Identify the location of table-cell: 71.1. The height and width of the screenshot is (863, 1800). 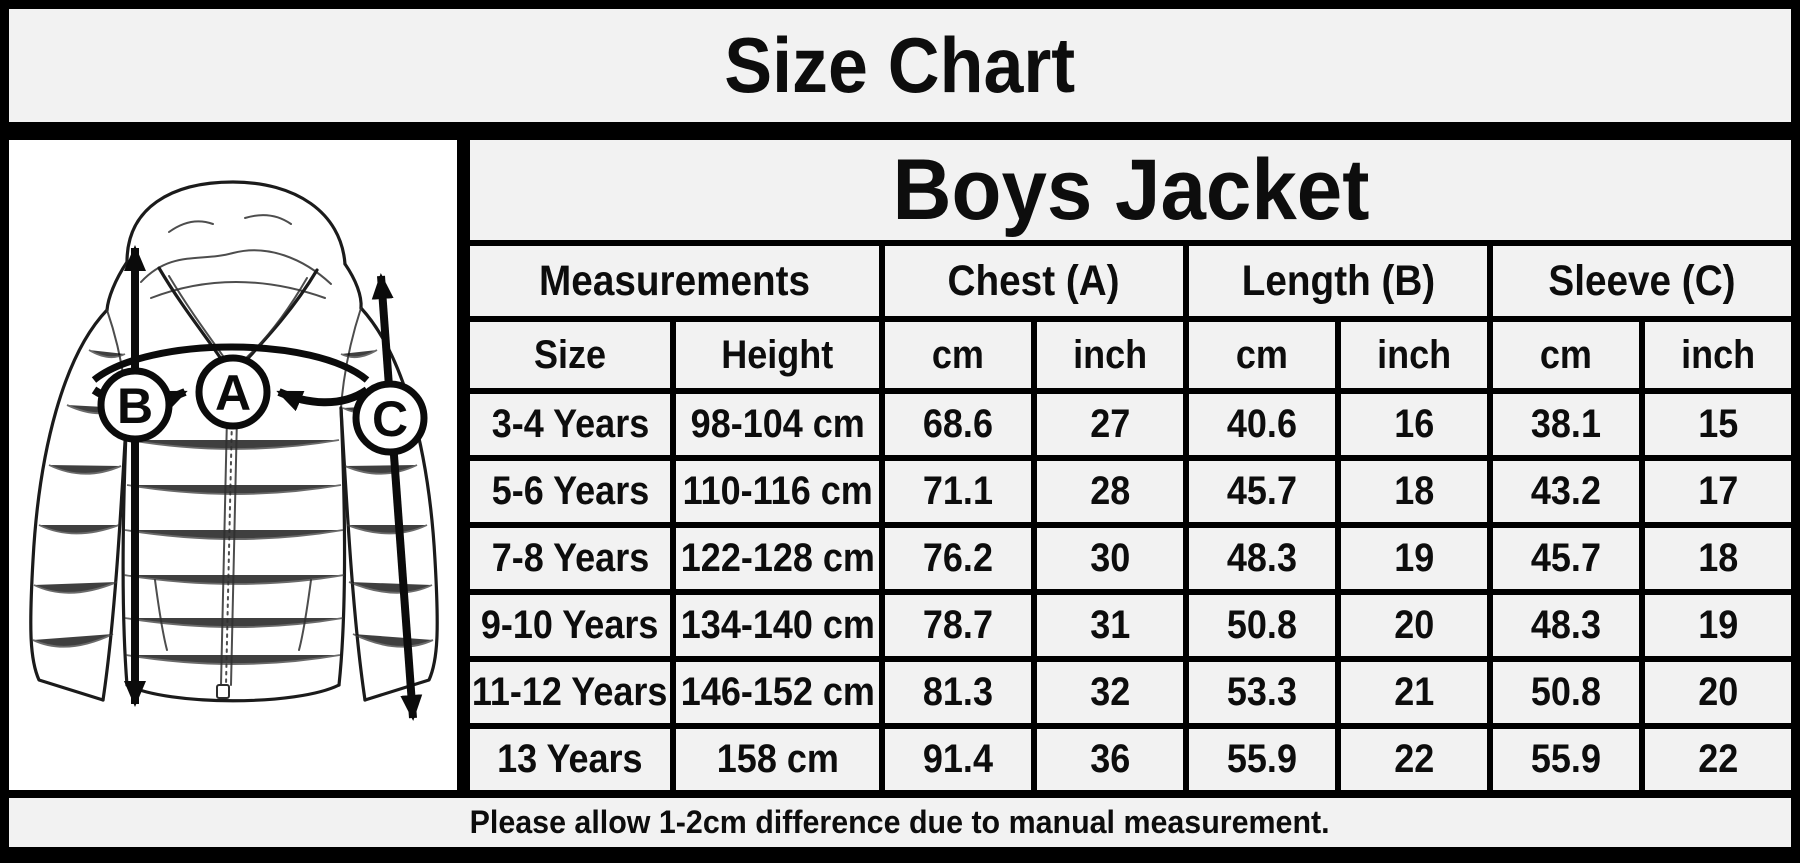
(958, 491).